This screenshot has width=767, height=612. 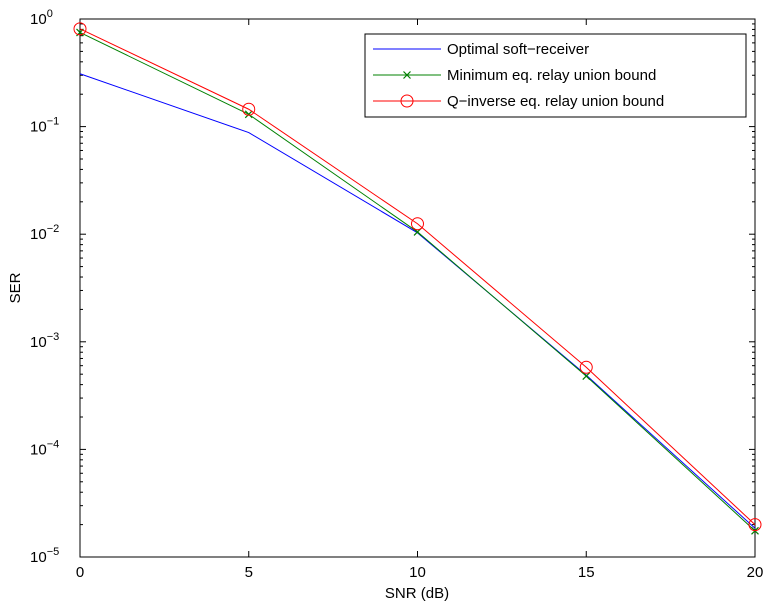 What do you see at coordinates (53, 444) in the screenshot?
I see `y-tick-label-exponent: −4` at bounding box center [53, 444].